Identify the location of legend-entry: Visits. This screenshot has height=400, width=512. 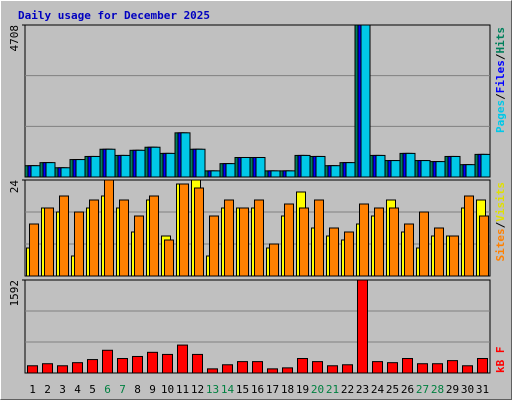
(500, 202).